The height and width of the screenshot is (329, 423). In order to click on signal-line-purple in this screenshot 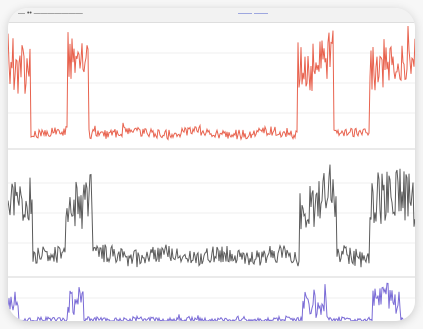, I will do `click(211, 301)`.